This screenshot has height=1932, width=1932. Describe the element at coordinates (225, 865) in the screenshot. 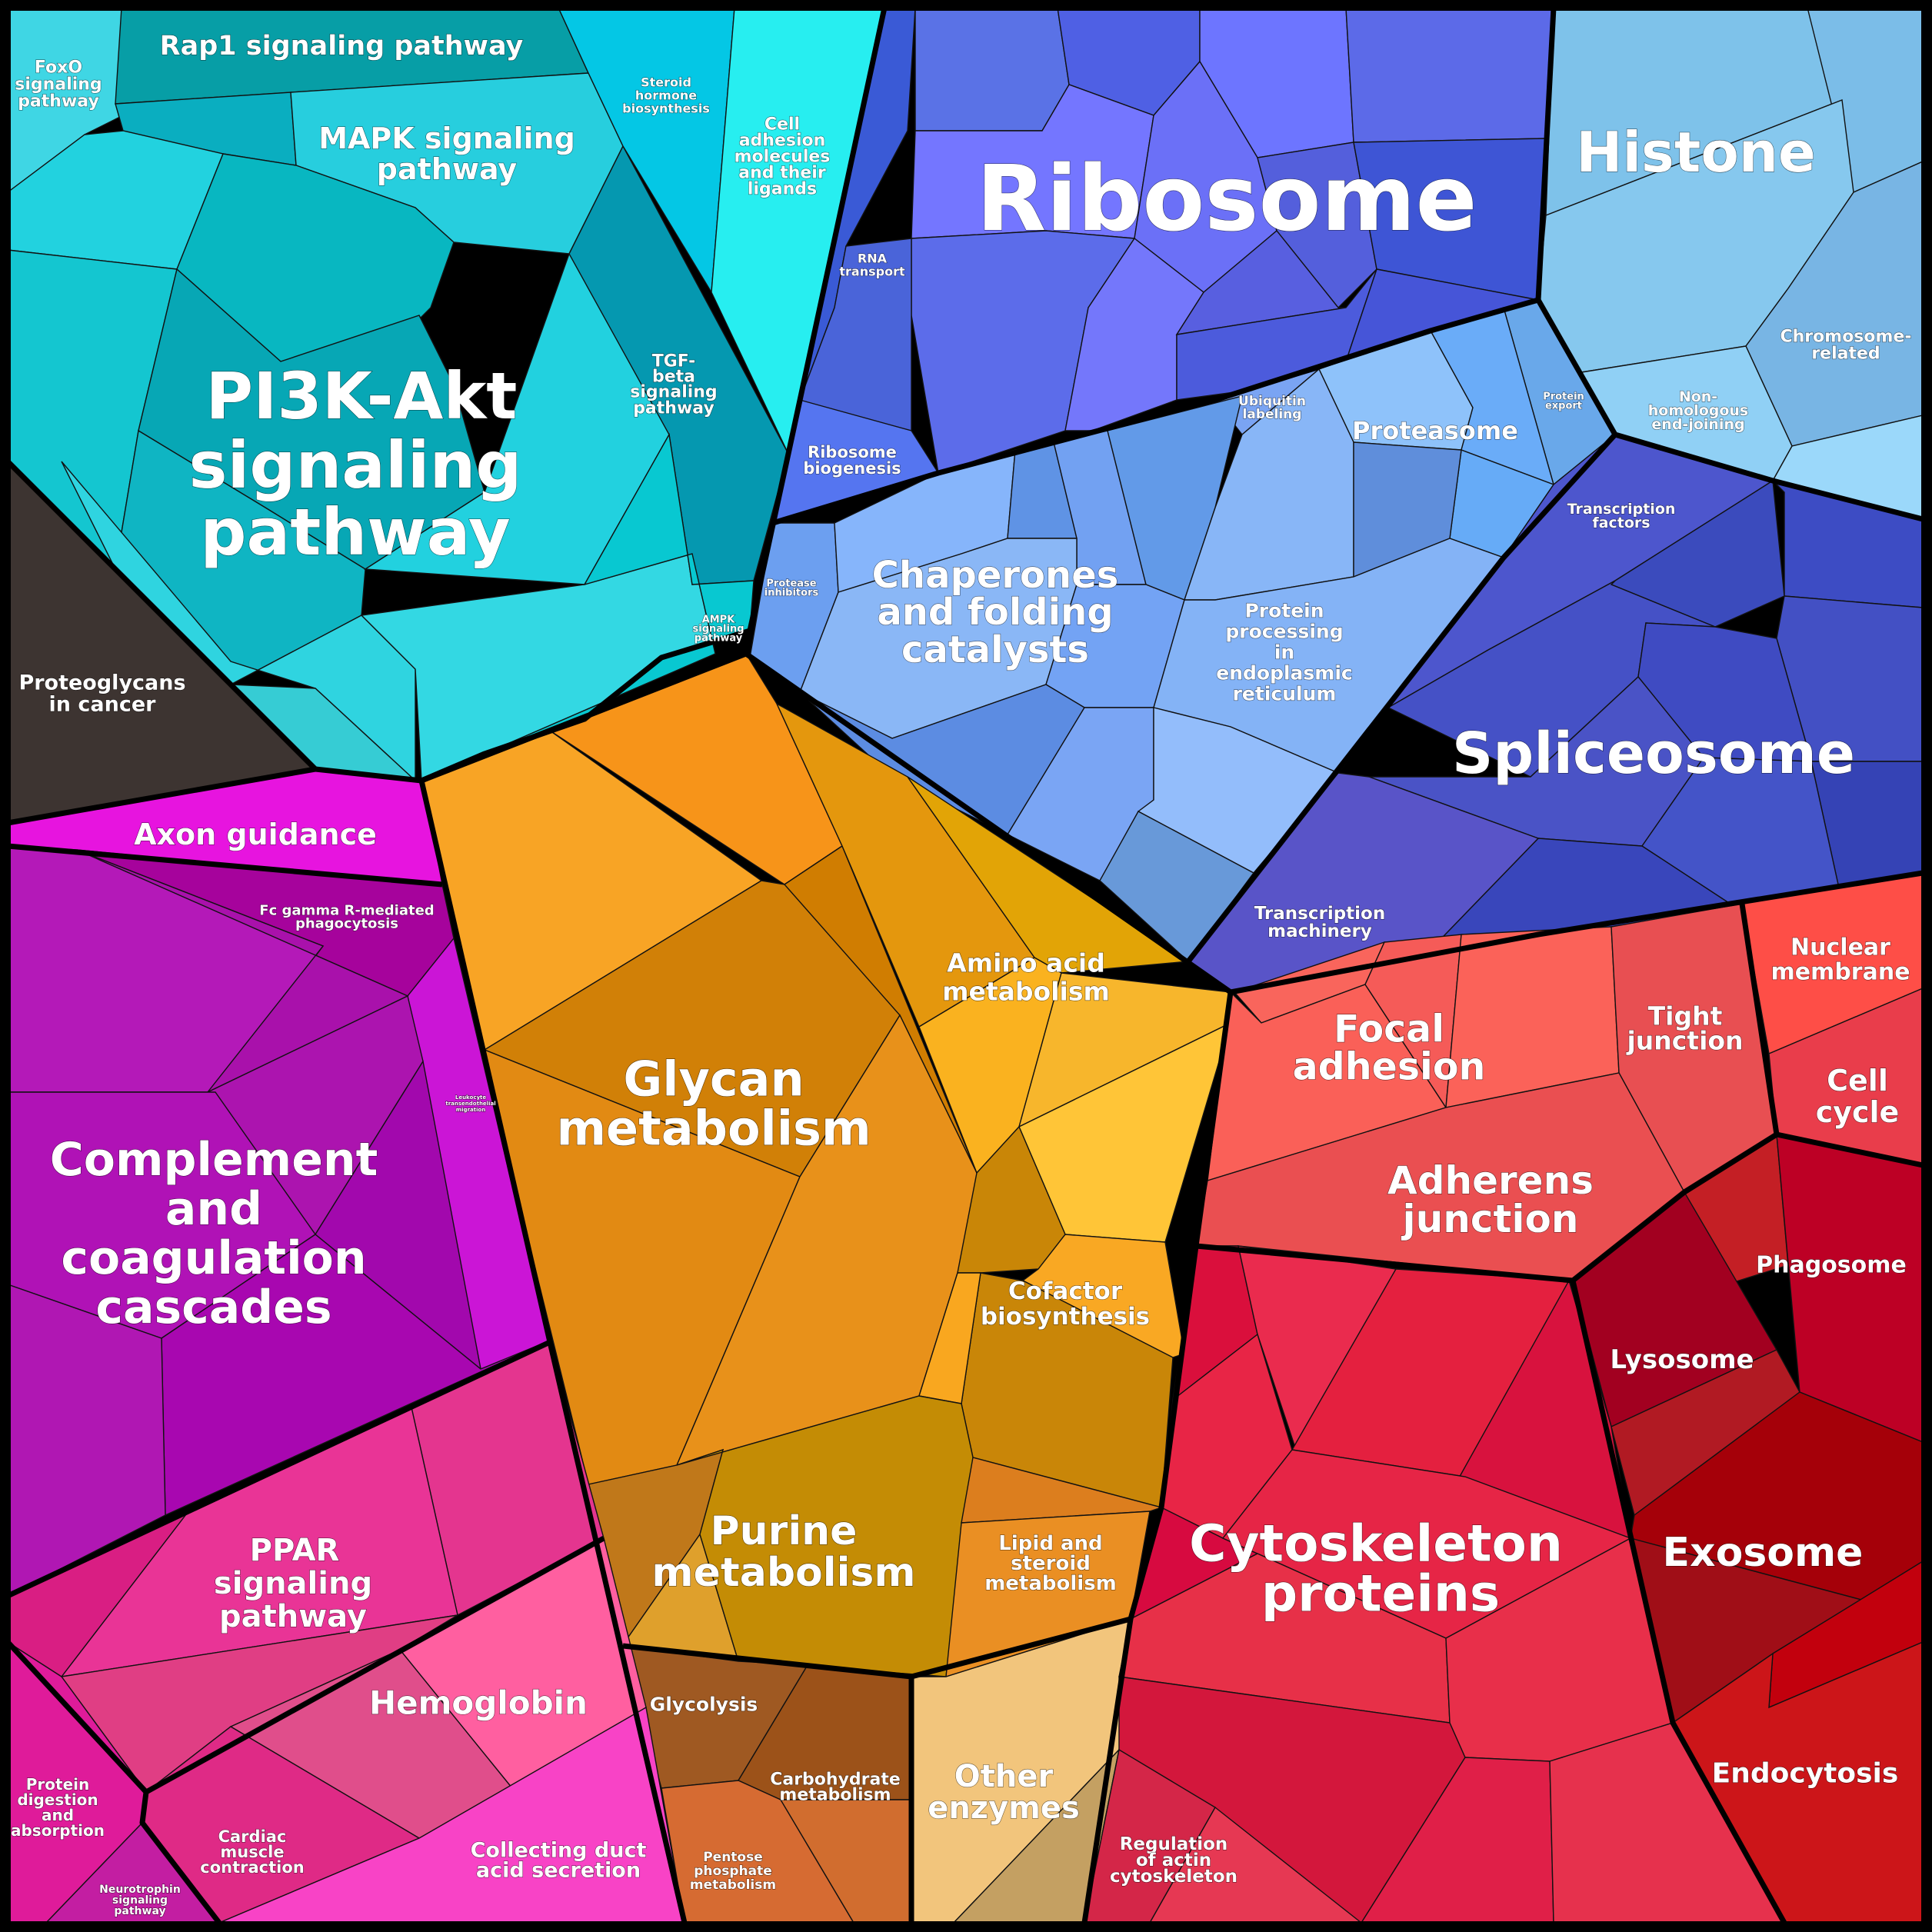

I see `border-axon-bottom` at that location.